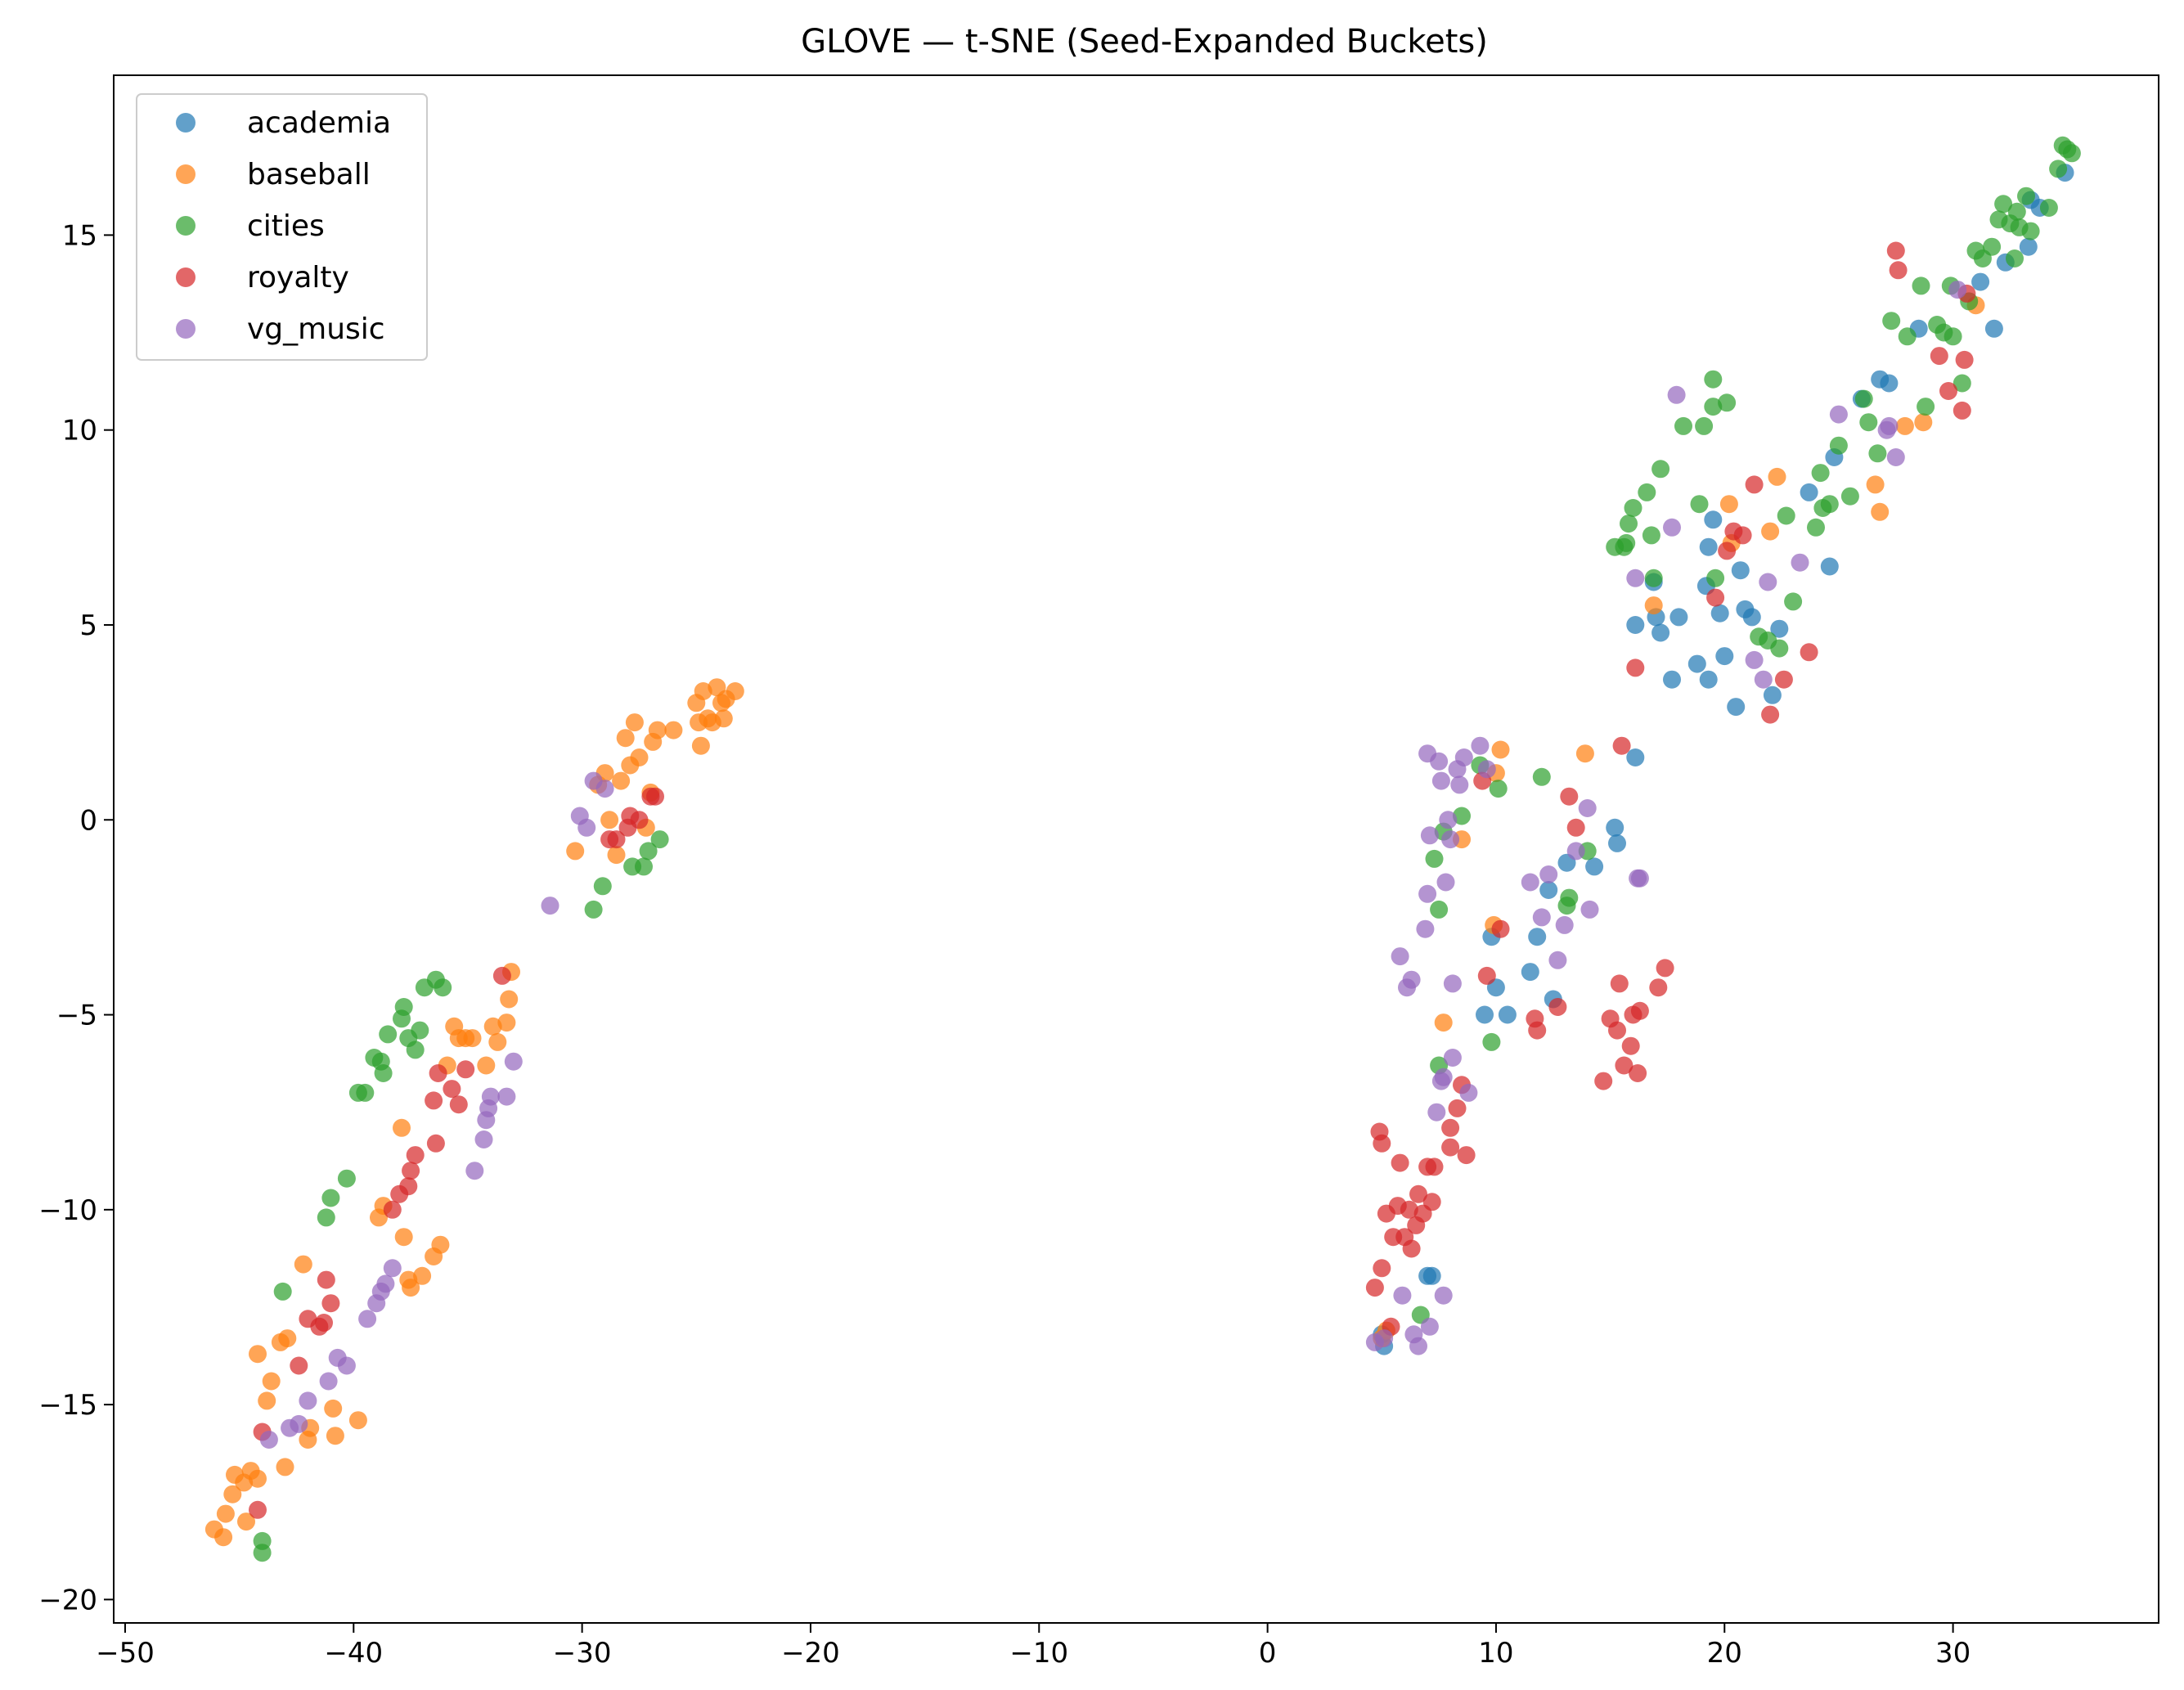 This screenshot has width=2184, height=1690. Describe the element at coordinates (582, 1653) in the screenshot. I see `x-tick-label: −30` at that location.